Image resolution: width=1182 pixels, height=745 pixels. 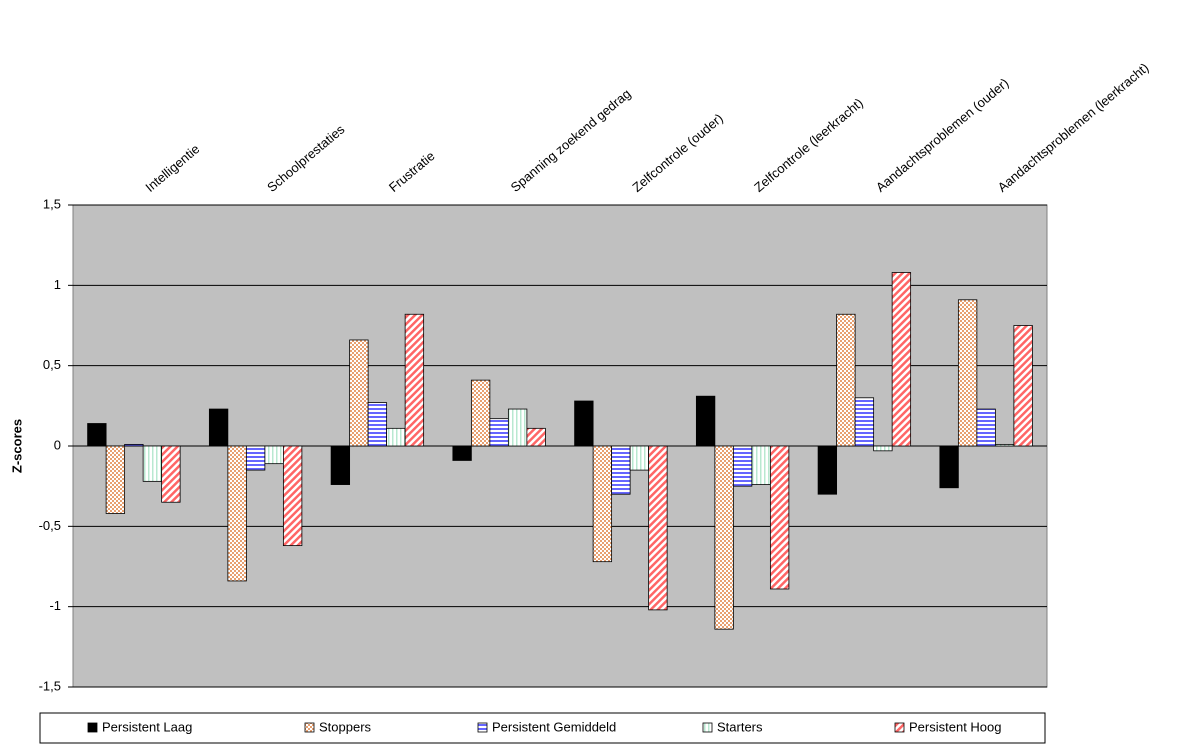 I want to click on y-tick-label: 0, so click(x=57, y=444).